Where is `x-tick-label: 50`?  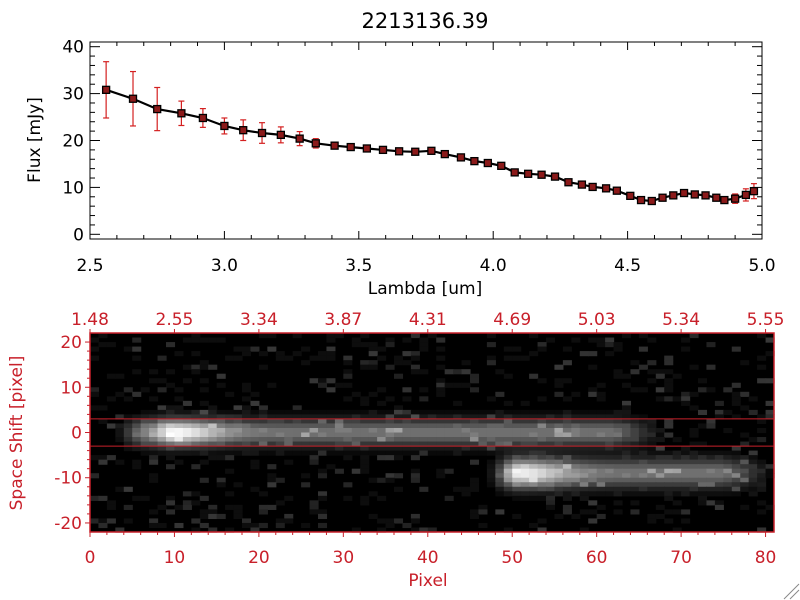
x-tick-label: 50 is located at coordinates (512, 558).